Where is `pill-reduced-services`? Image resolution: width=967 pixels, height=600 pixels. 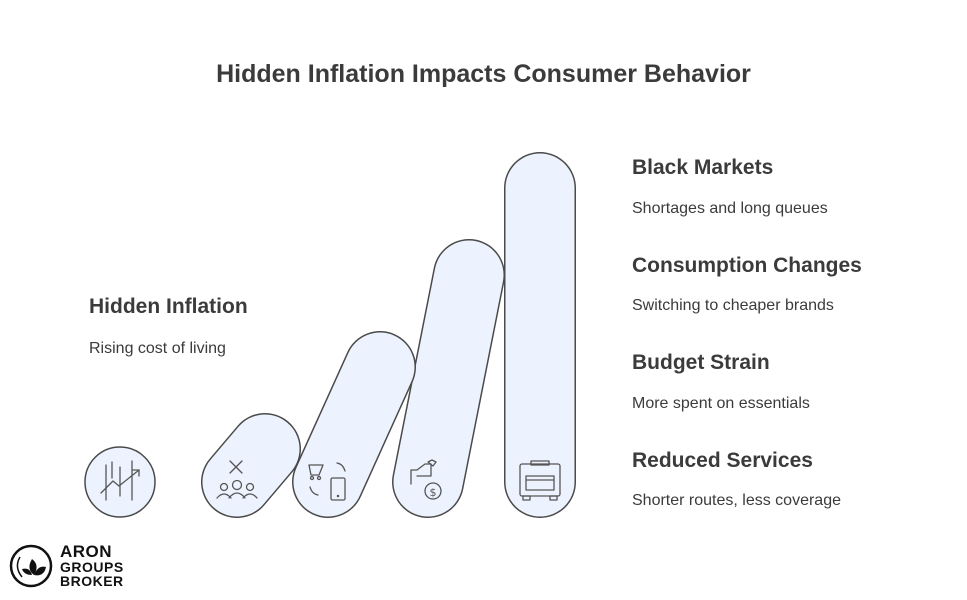
pill-reduced-services is located at coordinates (251, 465).